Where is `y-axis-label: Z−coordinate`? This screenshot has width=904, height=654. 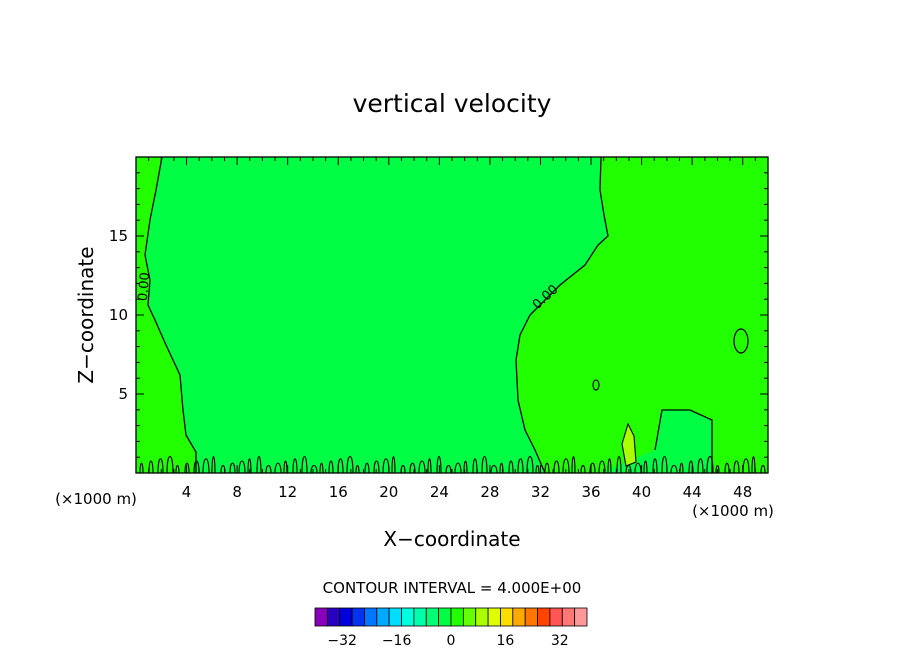
y-axis-label: Z−coordinate is located at coordinates (86, 314).